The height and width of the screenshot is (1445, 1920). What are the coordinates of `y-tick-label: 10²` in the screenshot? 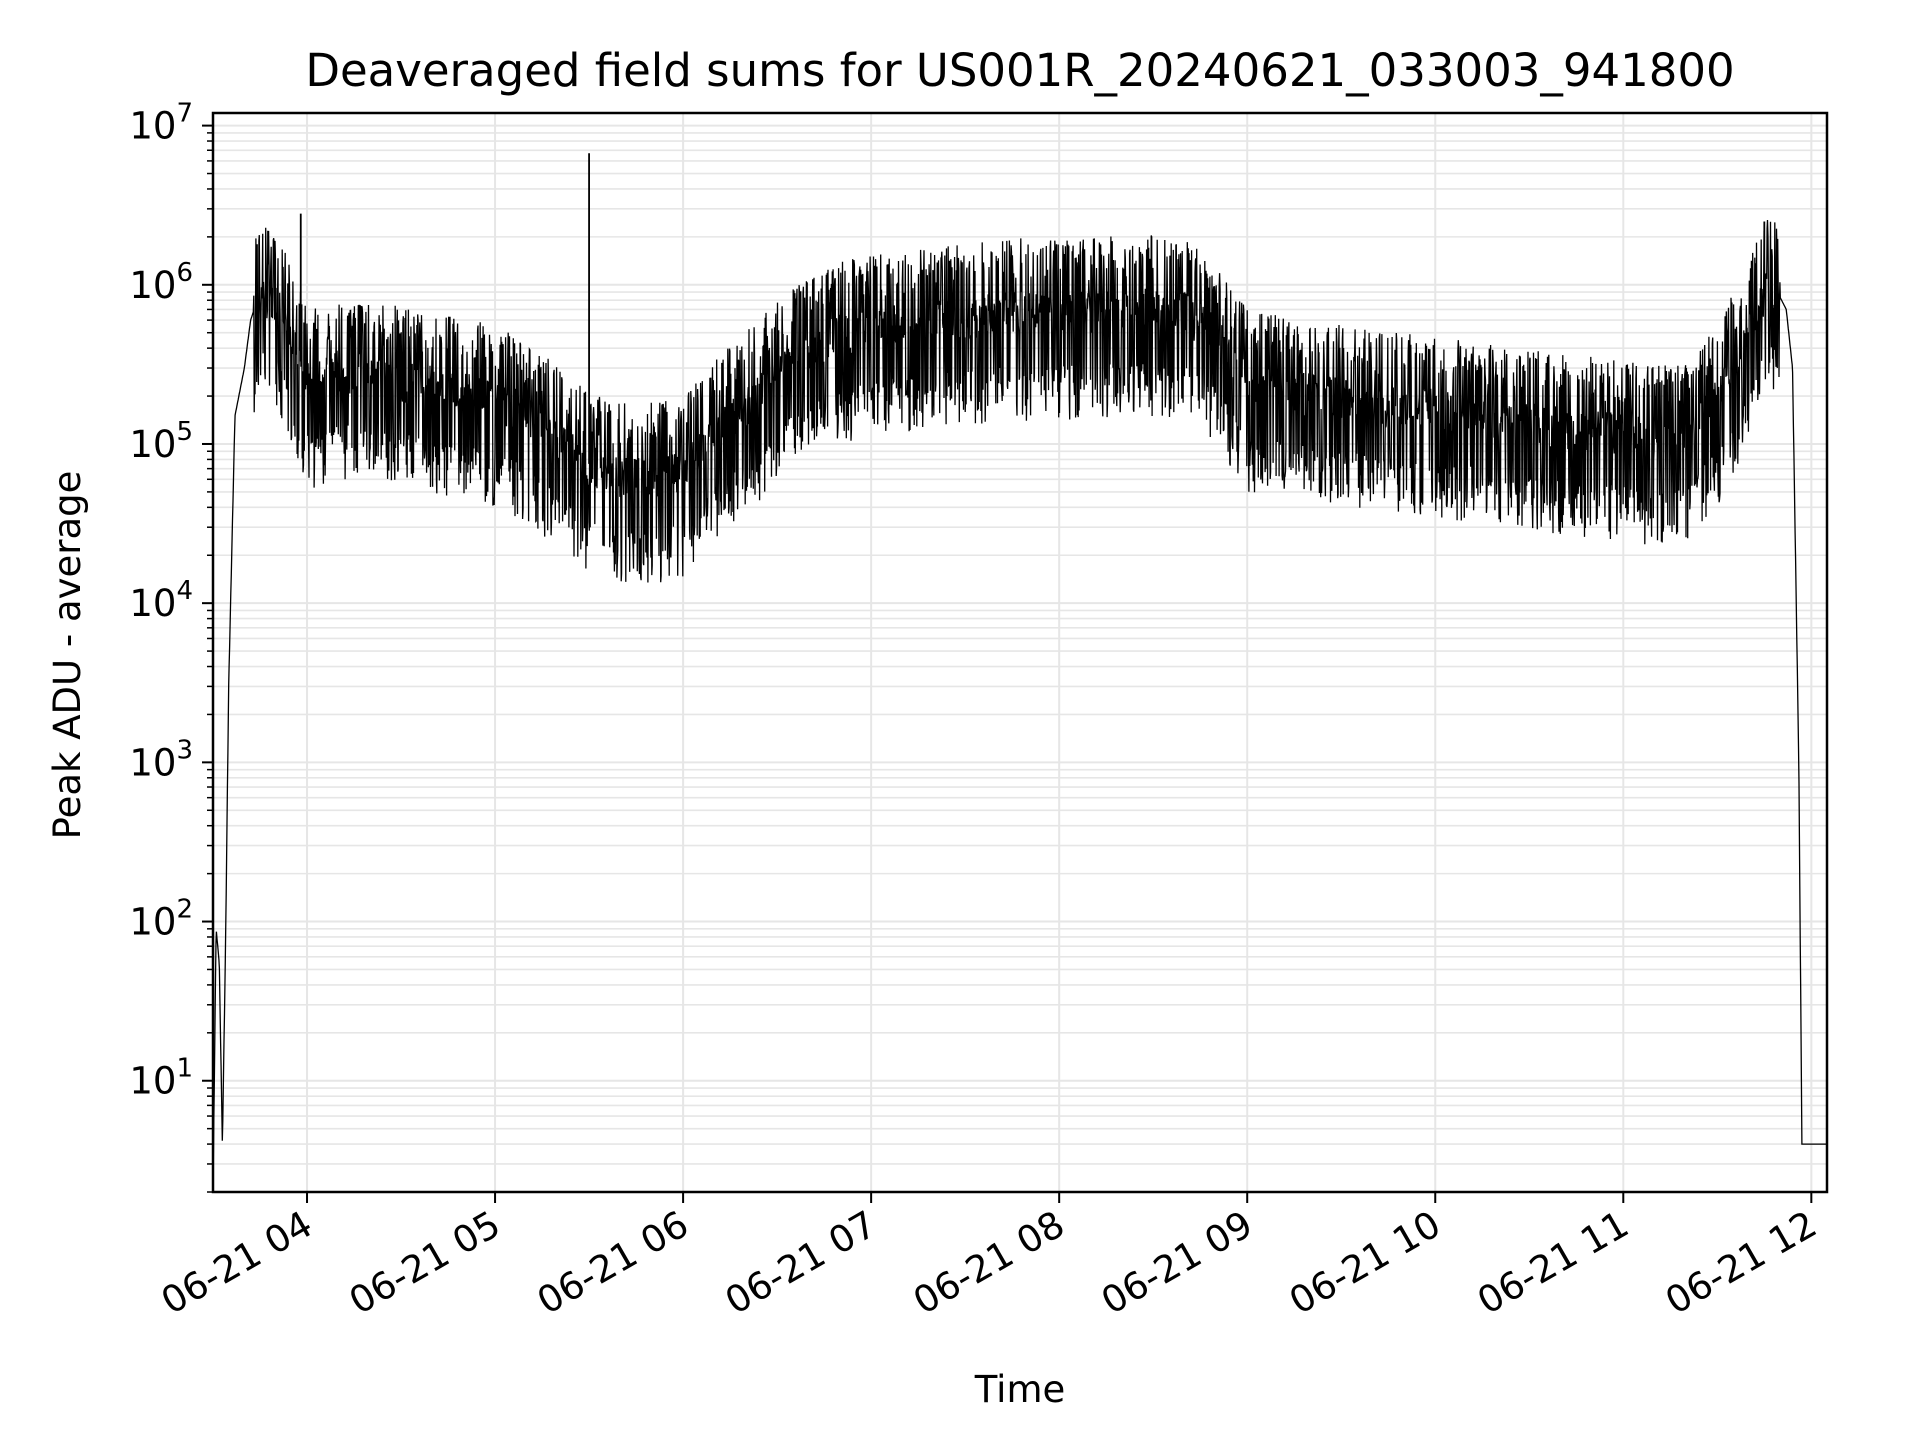 It's located at (161, 919).